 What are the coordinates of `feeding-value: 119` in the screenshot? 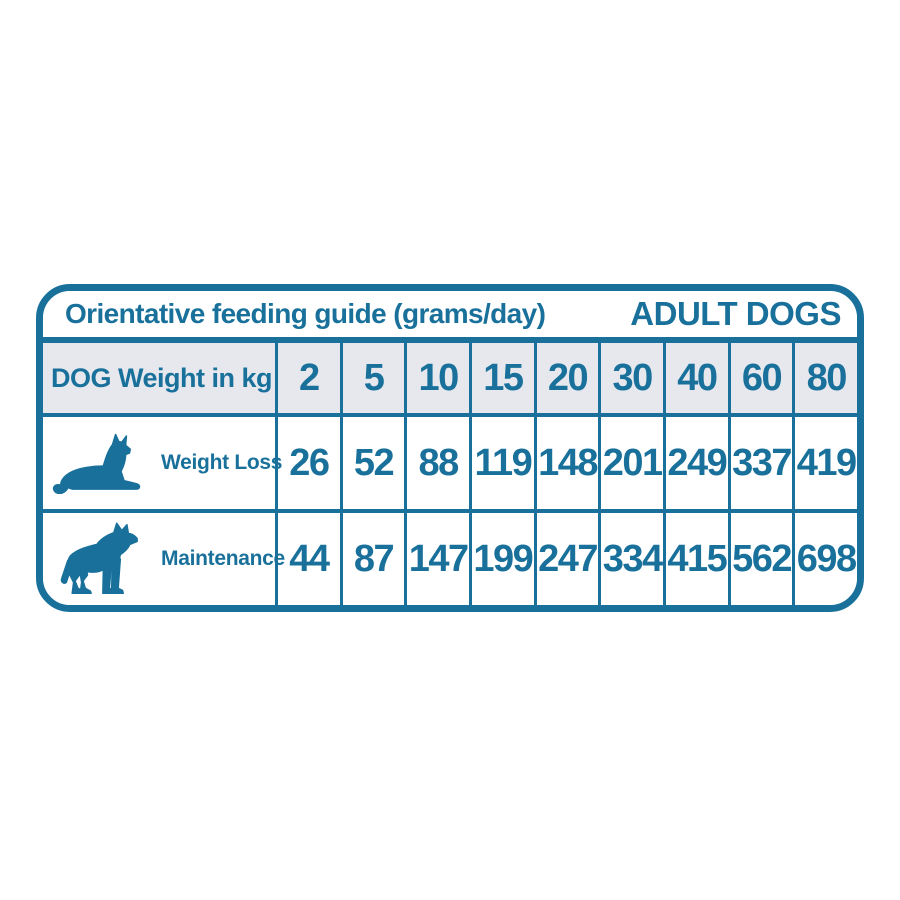 It's located at (501, 463).